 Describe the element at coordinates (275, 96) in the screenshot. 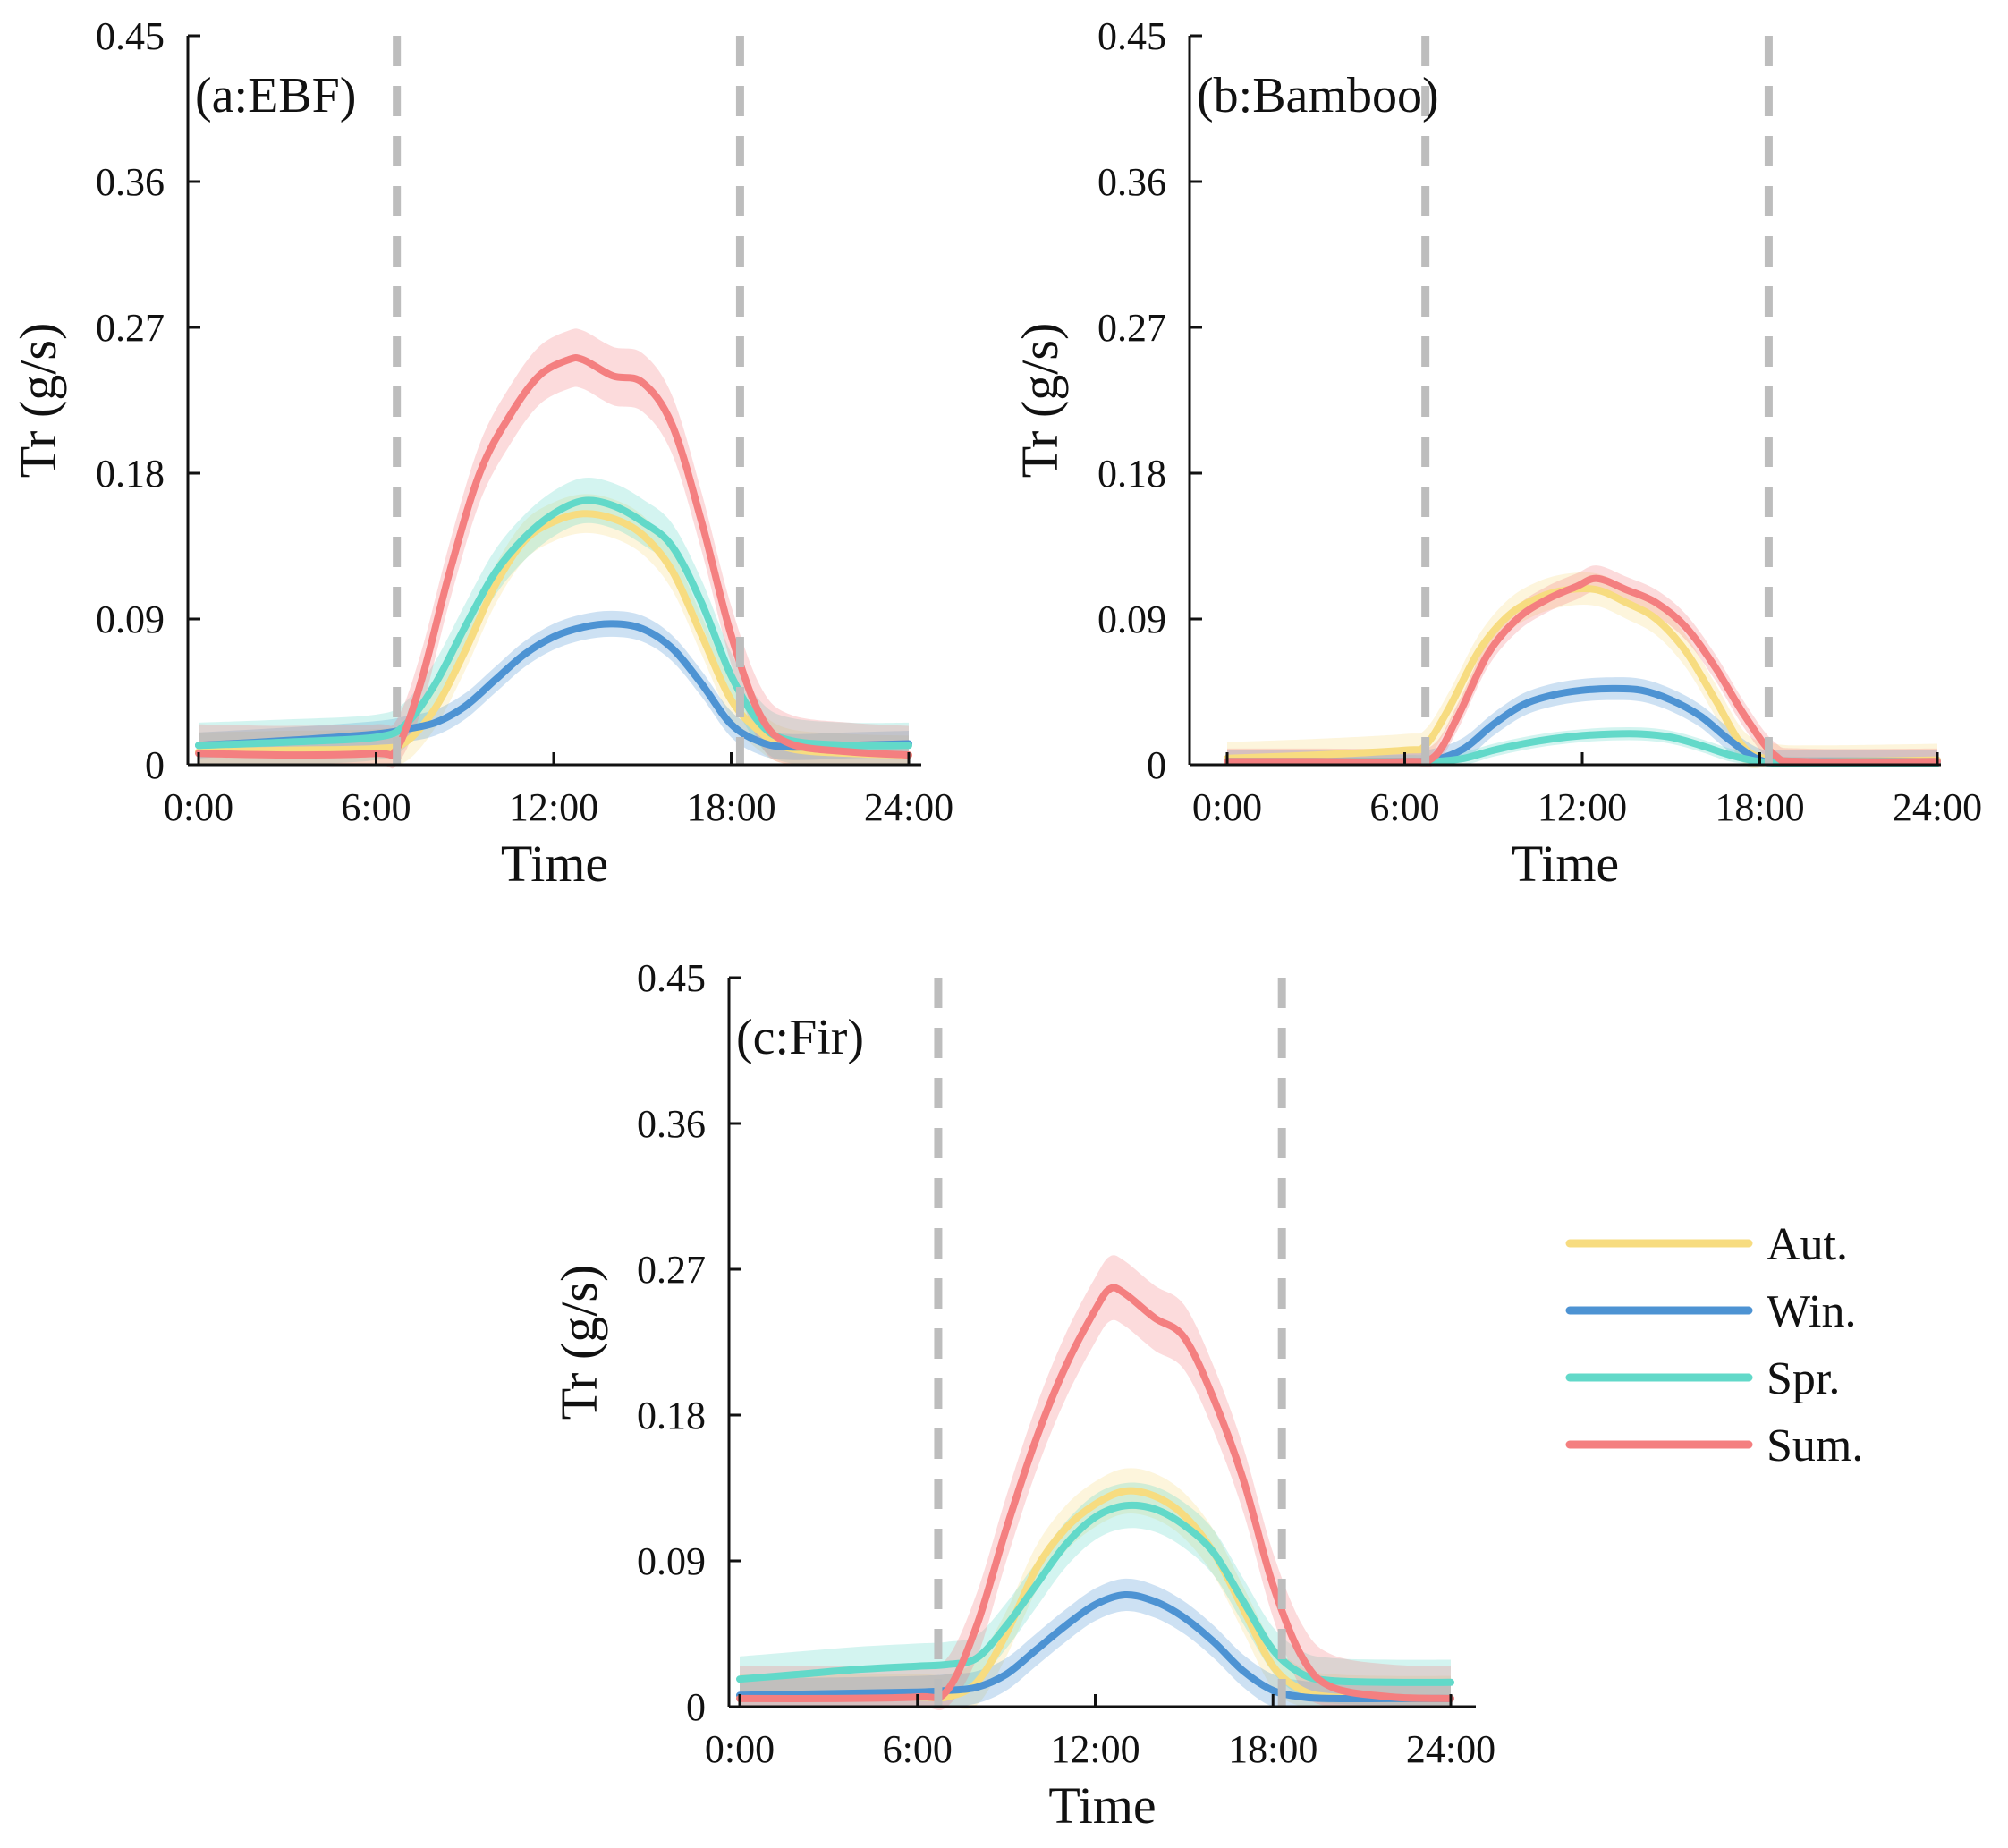

I see `panel-label: (a:EBF)` at that location.